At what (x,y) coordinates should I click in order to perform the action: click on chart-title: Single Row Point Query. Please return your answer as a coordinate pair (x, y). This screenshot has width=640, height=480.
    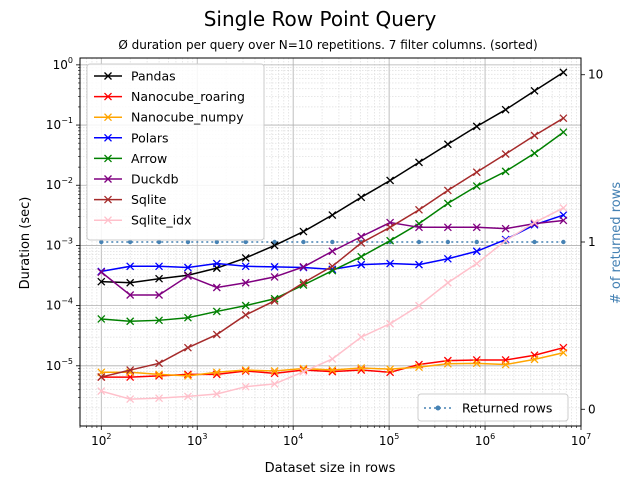
    Looking at the image, I should click on (320, 19).